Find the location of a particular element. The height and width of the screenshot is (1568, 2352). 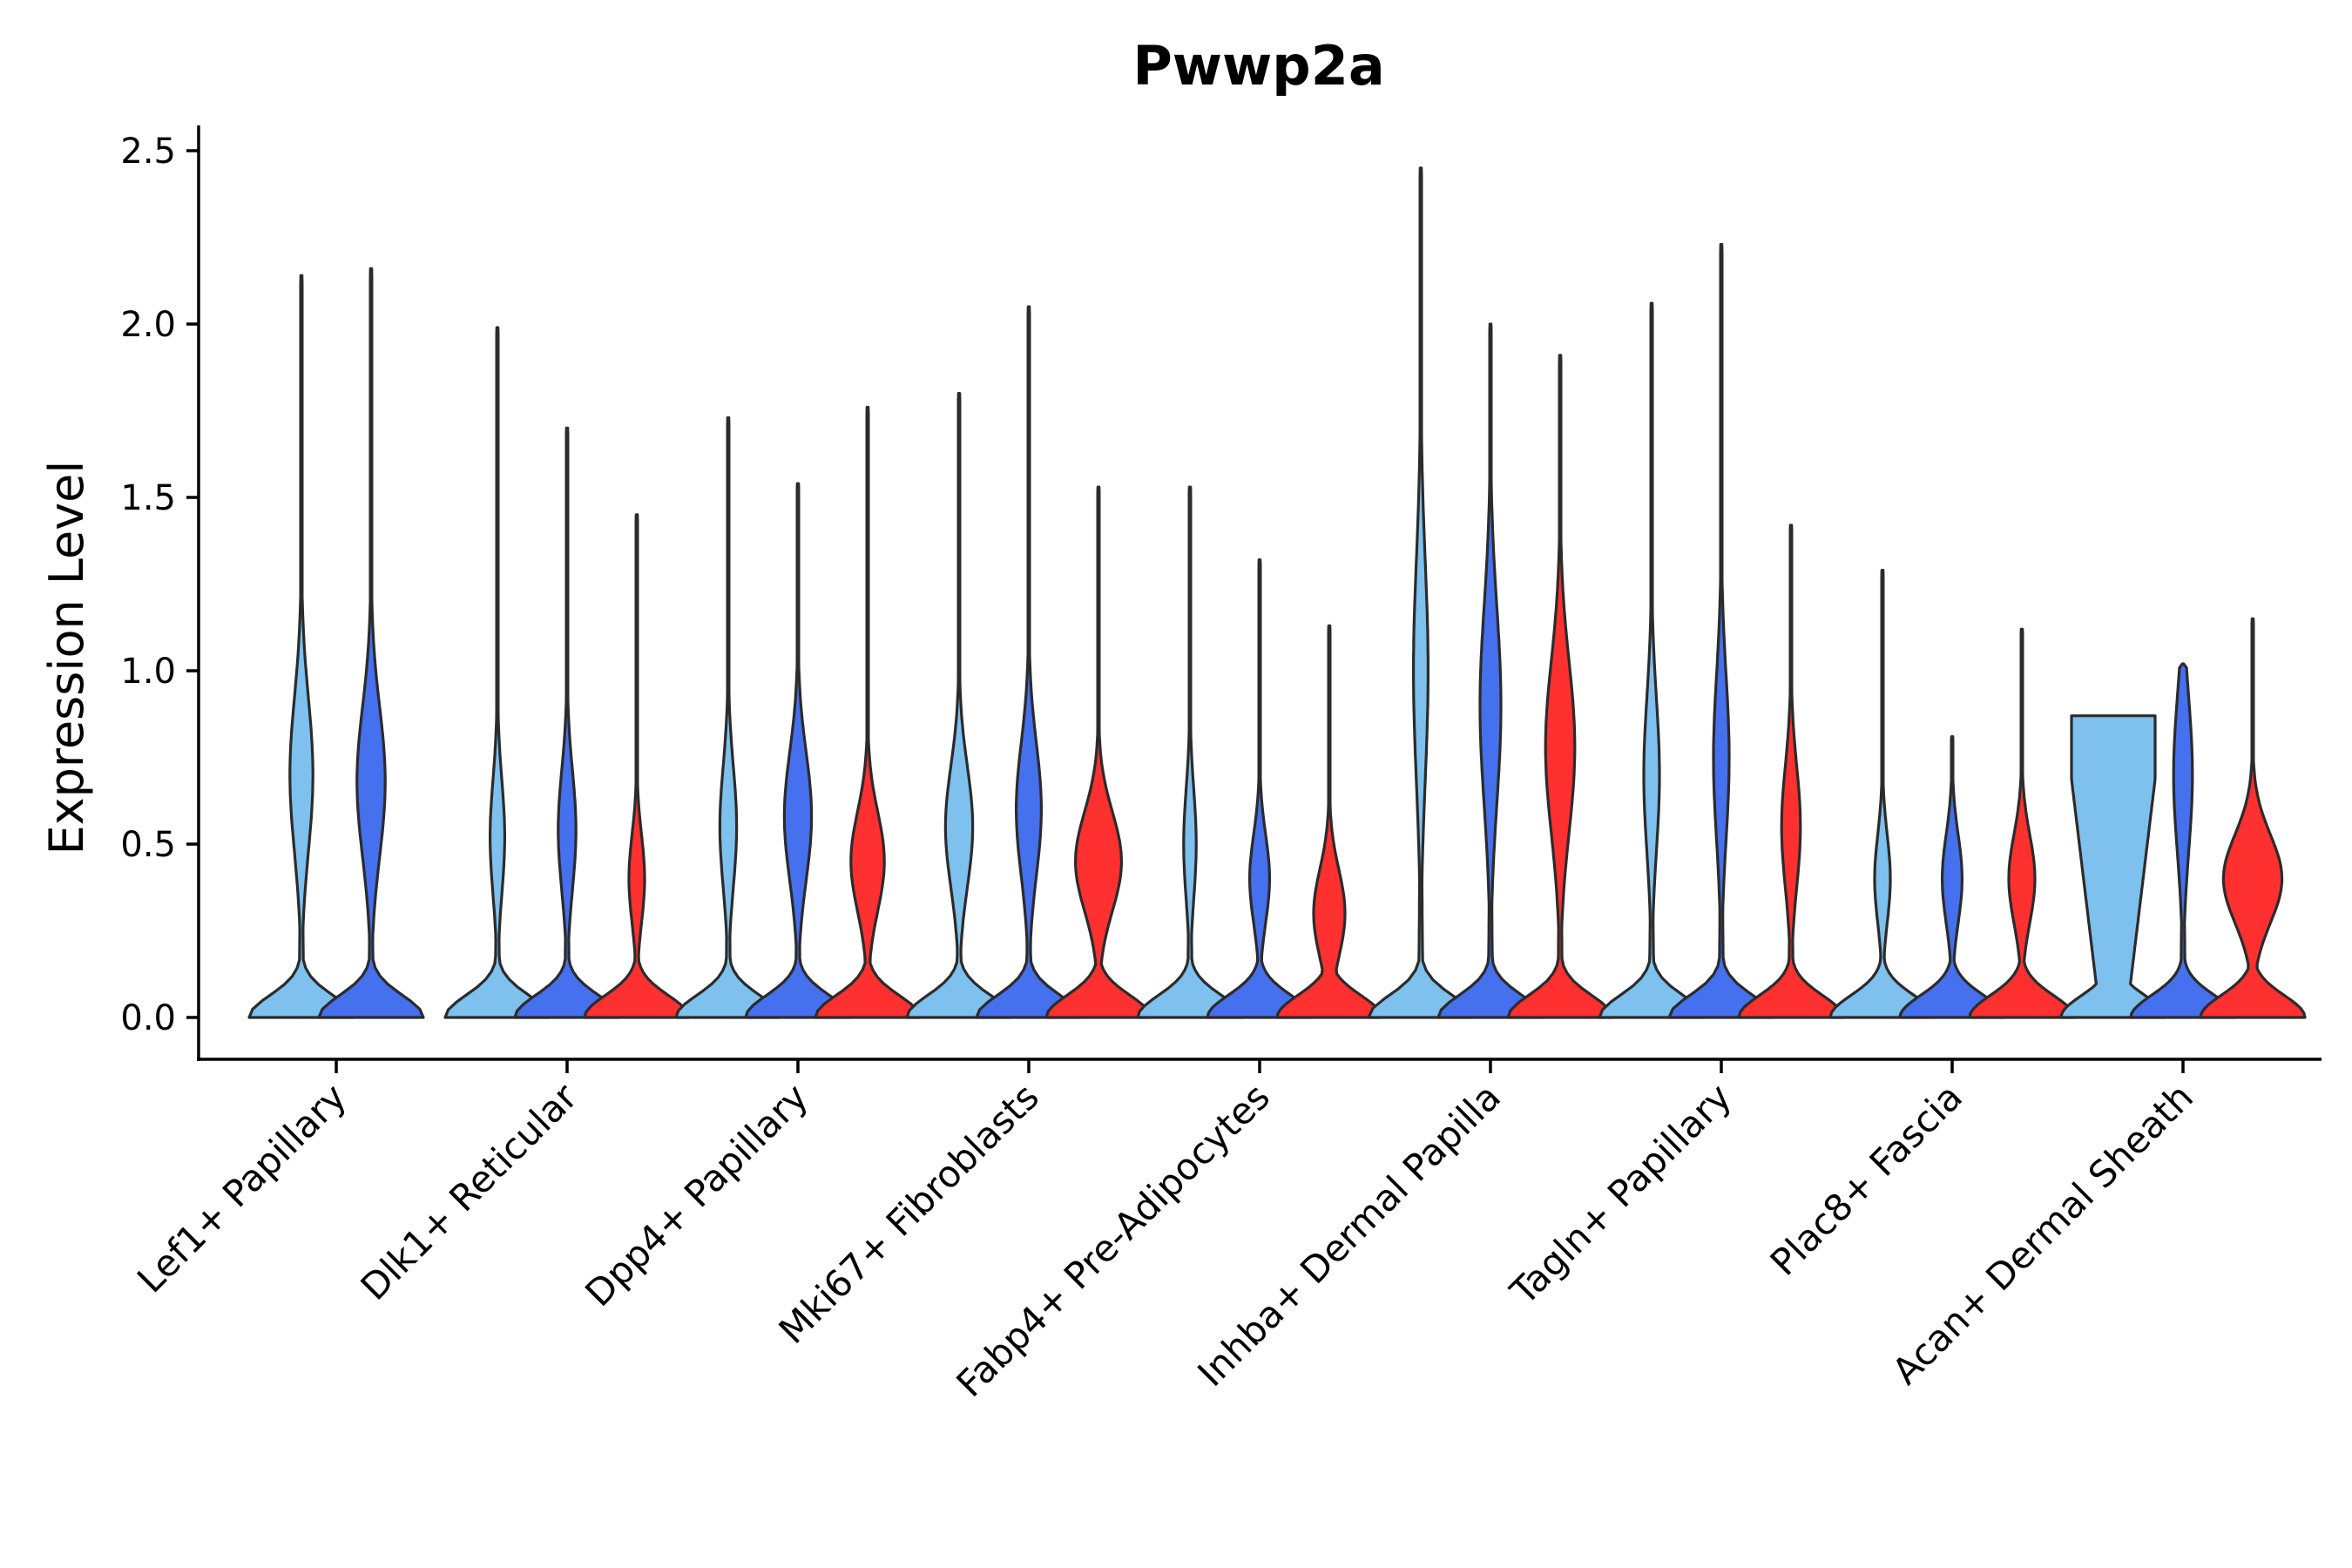

chart-title: Pwwp2a is located at coordinates (1258, 66).